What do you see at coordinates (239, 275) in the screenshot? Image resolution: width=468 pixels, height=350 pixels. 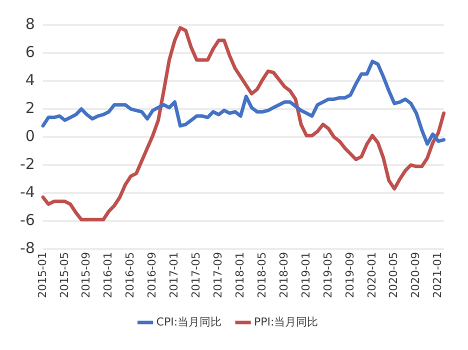 I see `x-tick-label: 2018-01` at bounding box center [239, 275].